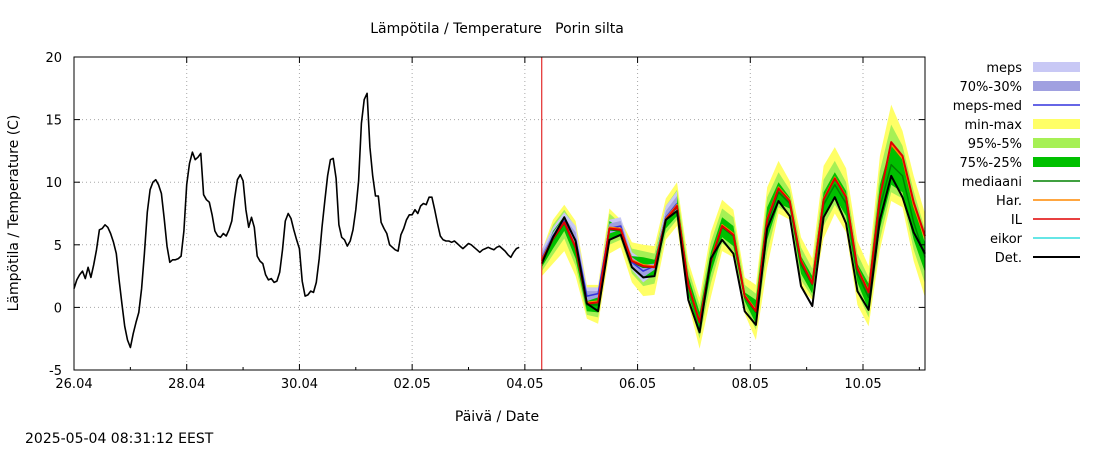 The width and height of the screenshot is (1100, 450). What do you see at coordinates (862, 384) in the screenshot?
I see `x-tick-label: 10.05` at bounding box center [862, 384].